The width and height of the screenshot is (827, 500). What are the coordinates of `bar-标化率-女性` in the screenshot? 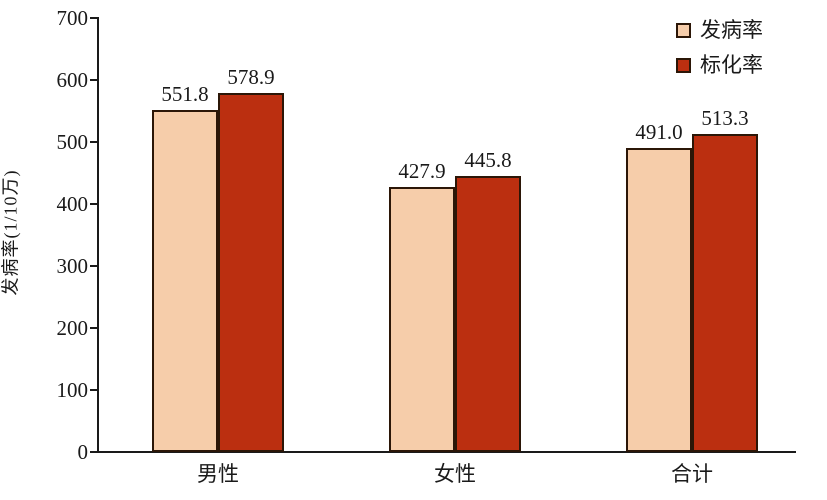 It's located at (488, 314).